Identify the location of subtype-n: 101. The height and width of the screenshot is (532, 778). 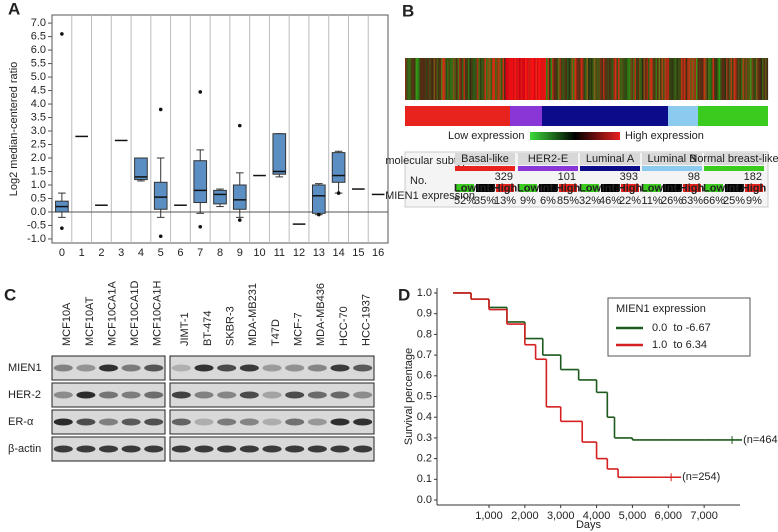
(567, 177).